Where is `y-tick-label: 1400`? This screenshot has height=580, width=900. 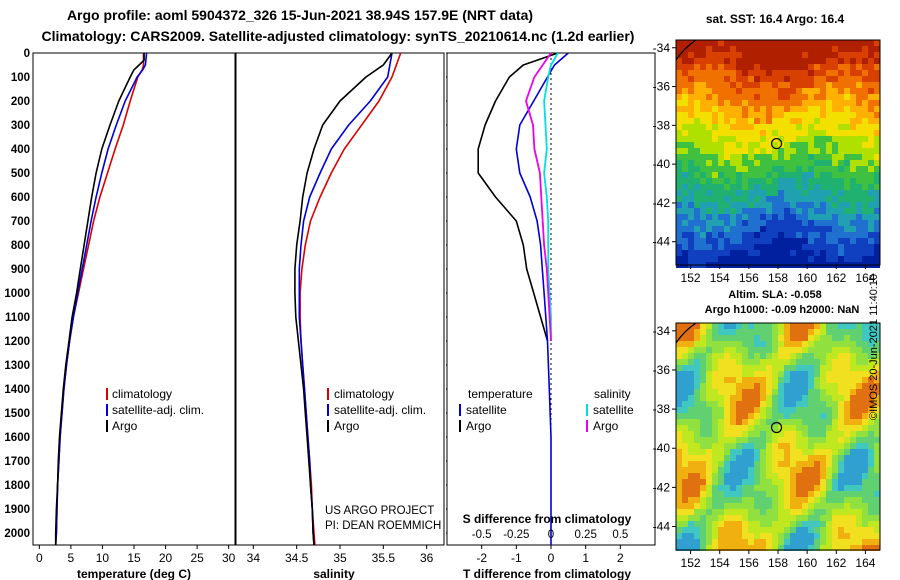 y-tick-label: 1400 is located at coordinates (17, 390).